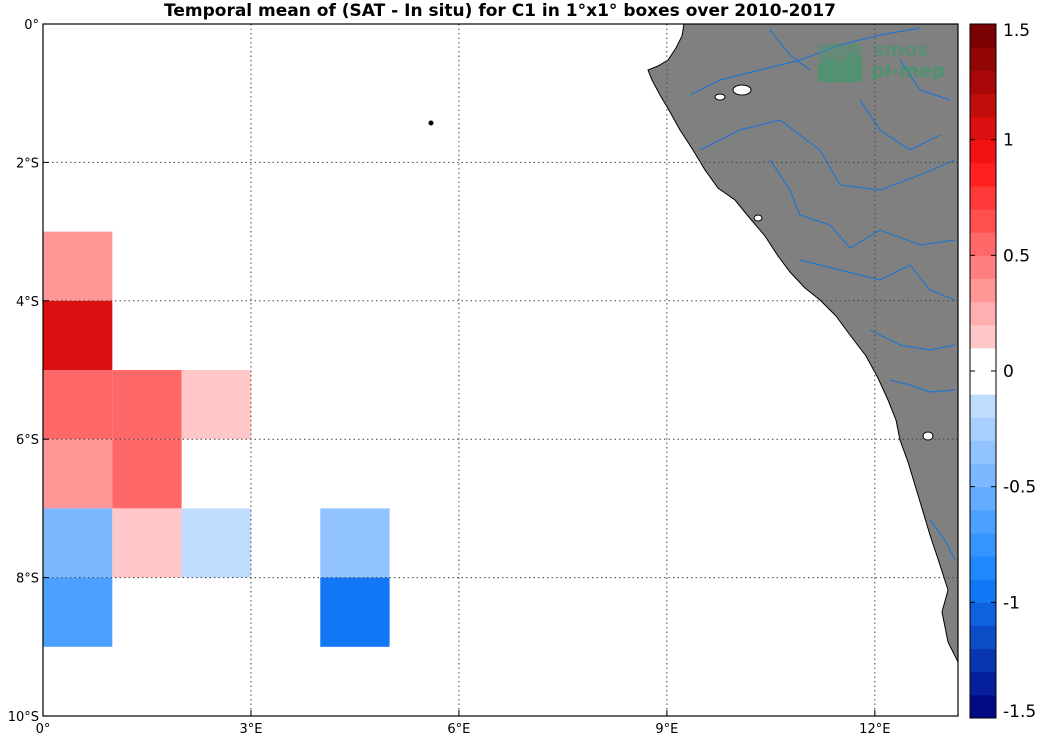 This screenshot has height=738, width=1041. I want to click on x-tick-label-2: 6°E, so click(458, 729).